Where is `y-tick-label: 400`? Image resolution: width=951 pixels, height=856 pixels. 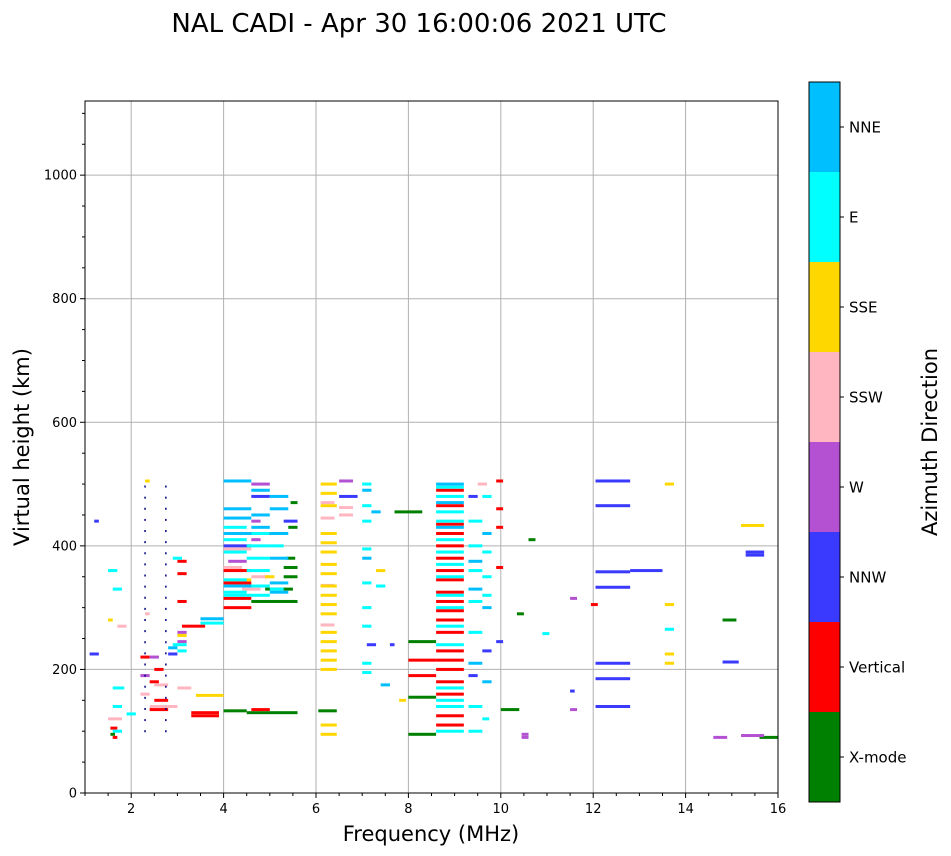 y-tick-label: 400 is located at coordinates (64, 546).